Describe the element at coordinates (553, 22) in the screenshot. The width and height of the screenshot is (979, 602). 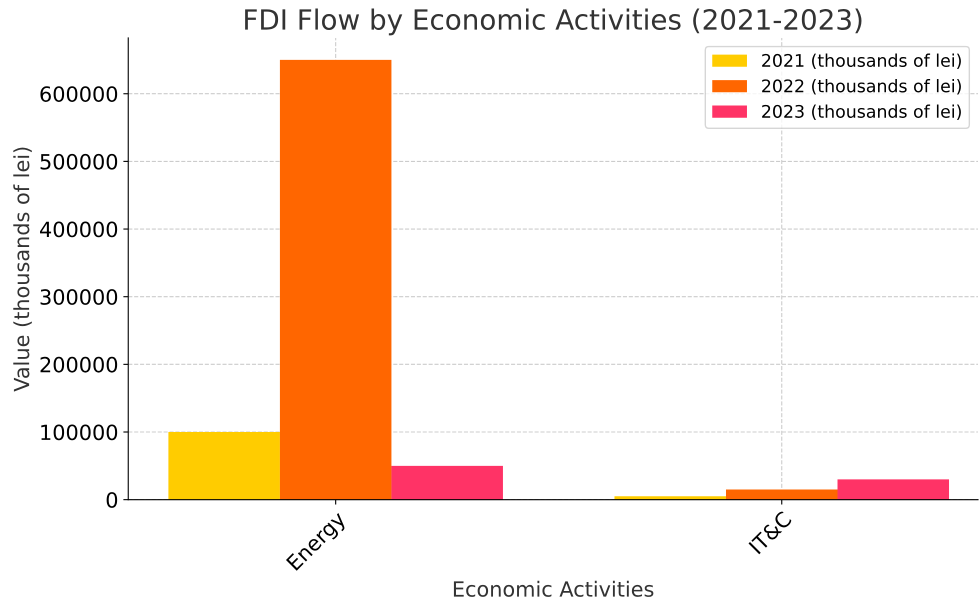
I see `chart-title: FDI Flow by Economic Activities (2021-2023)` at that location.